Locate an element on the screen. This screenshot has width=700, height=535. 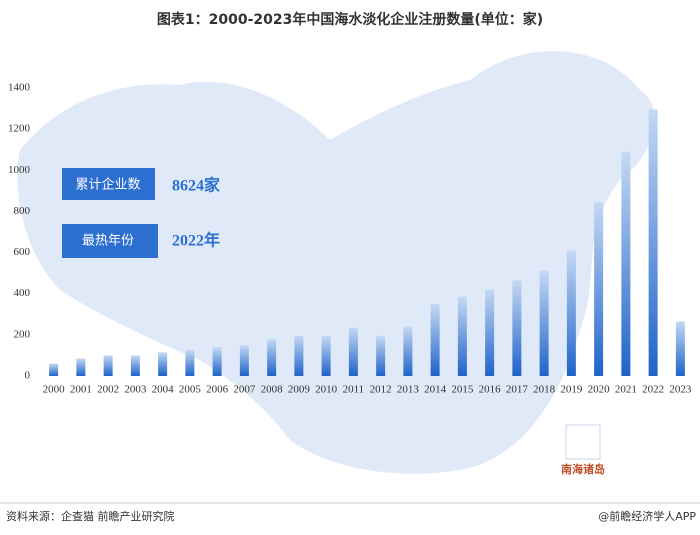
x-tick-label: 2021 is located at coordinates (626, 390).